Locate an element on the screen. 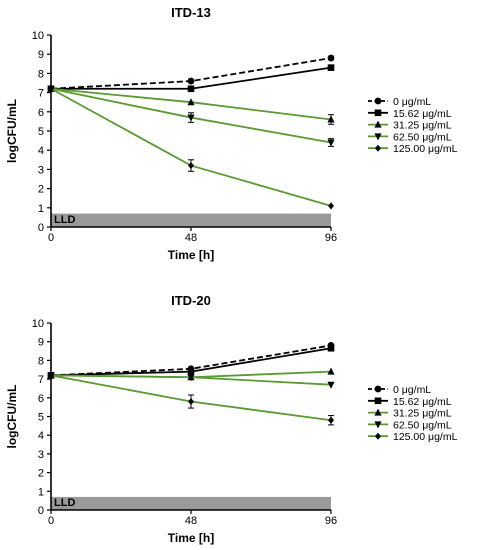 The image size is (478, 550). chart-title: ITD-13 is located at coordinates (191, 12).